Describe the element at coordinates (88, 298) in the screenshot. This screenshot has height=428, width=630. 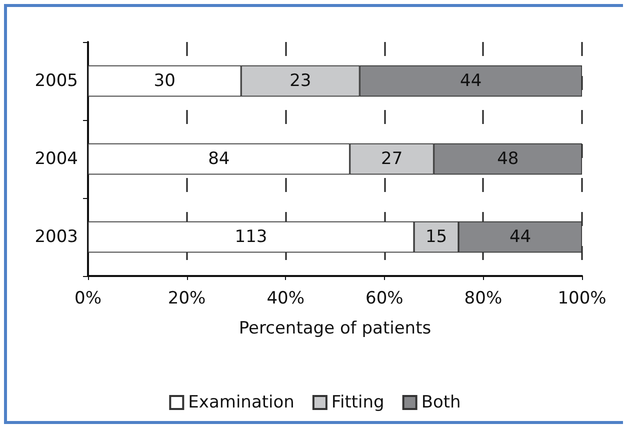
I see `x-tick-label: 0%` at that location.